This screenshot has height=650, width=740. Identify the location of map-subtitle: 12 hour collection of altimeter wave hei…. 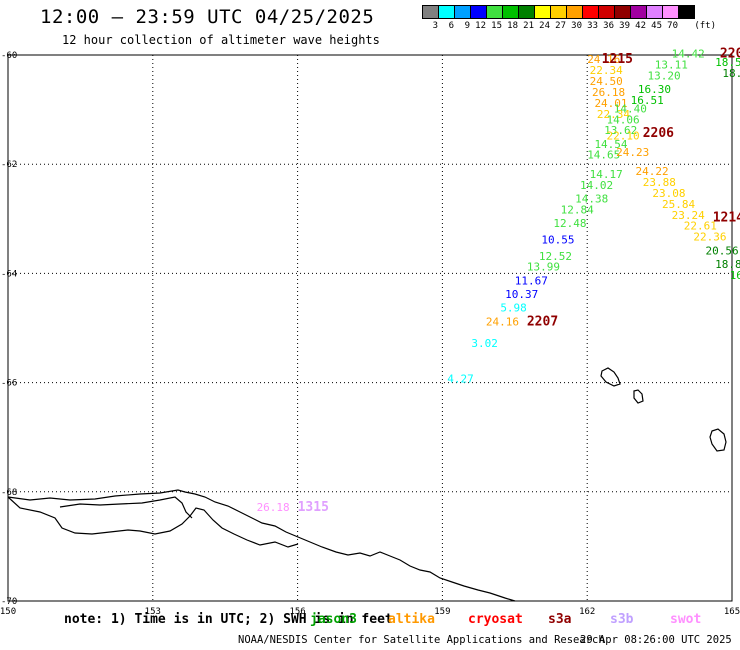
(221, 40).